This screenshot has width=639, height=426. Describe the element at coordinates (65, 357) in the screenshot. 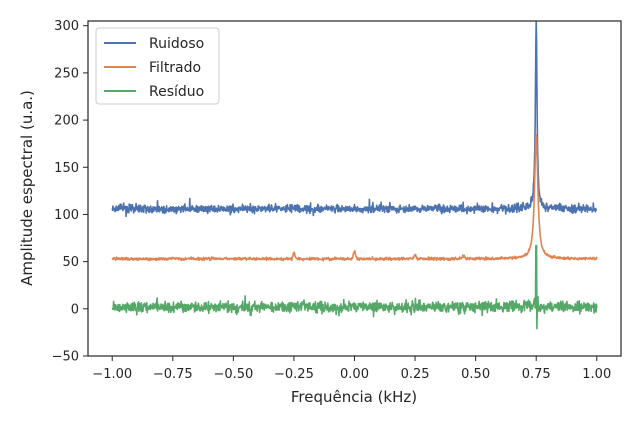

I see `y-tick-label: −50` at that location.